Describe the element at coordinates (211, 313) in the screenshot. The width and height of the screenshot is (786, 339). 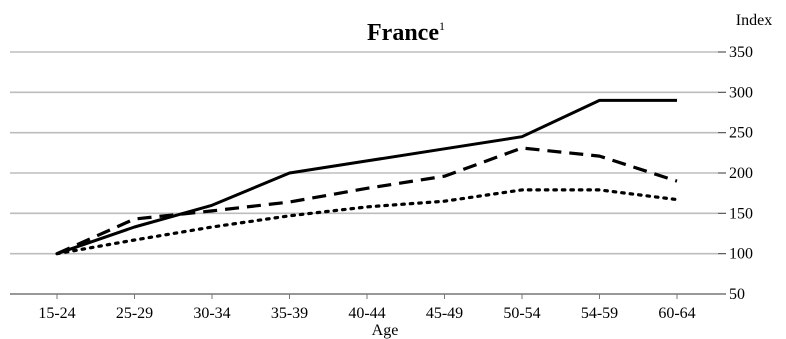
I see `x-tick-label-30-34: 30-34` at that location.